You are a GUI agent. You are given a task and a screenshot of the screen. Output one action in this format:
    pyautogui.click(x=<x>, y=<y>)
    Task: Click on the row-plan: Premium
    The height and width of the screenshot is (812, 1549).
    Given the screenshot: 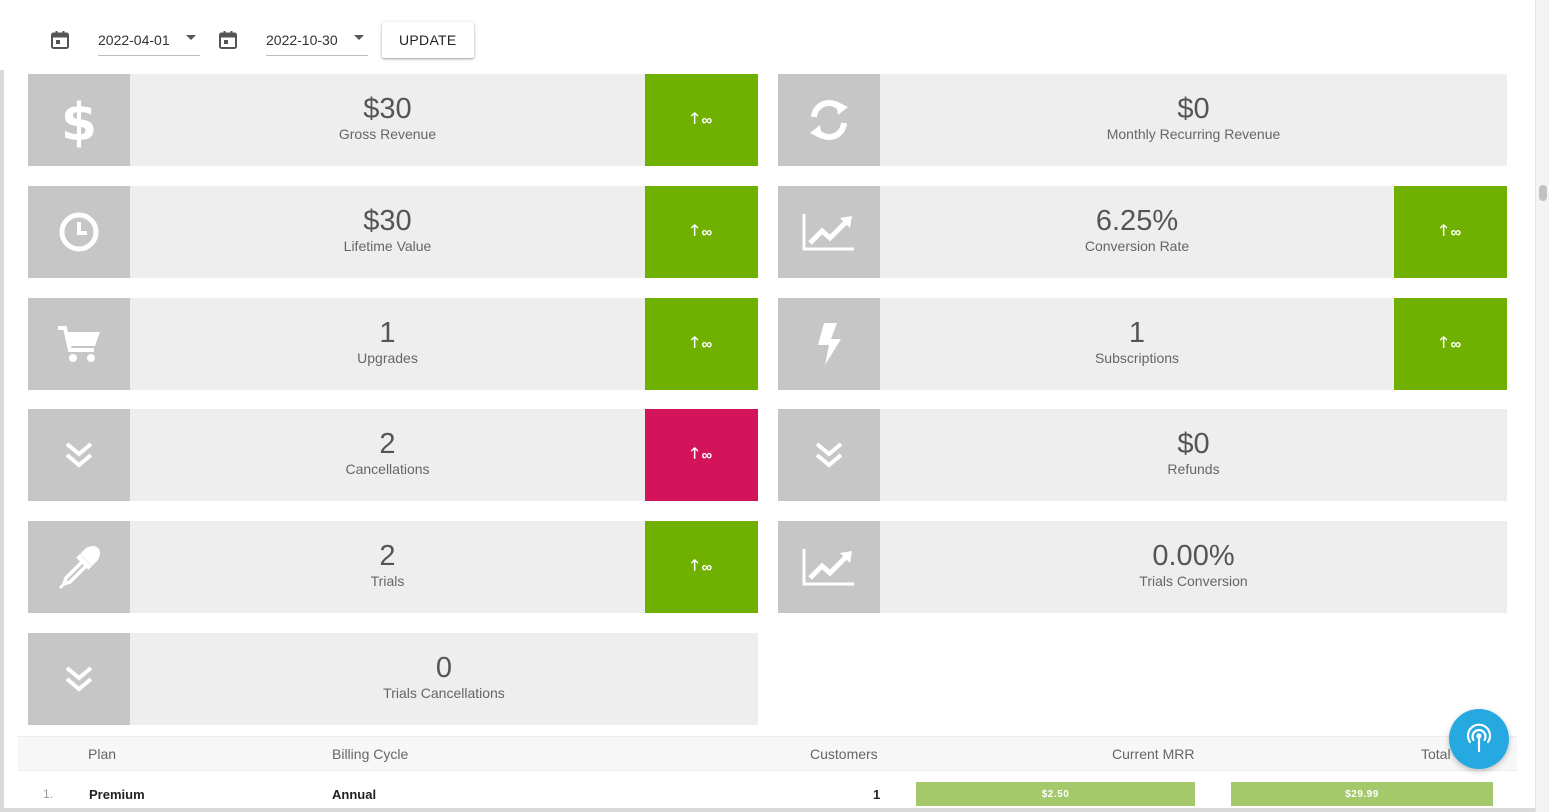 What is the action you would take?
    pyautogui.click(x=117, y=794)
    